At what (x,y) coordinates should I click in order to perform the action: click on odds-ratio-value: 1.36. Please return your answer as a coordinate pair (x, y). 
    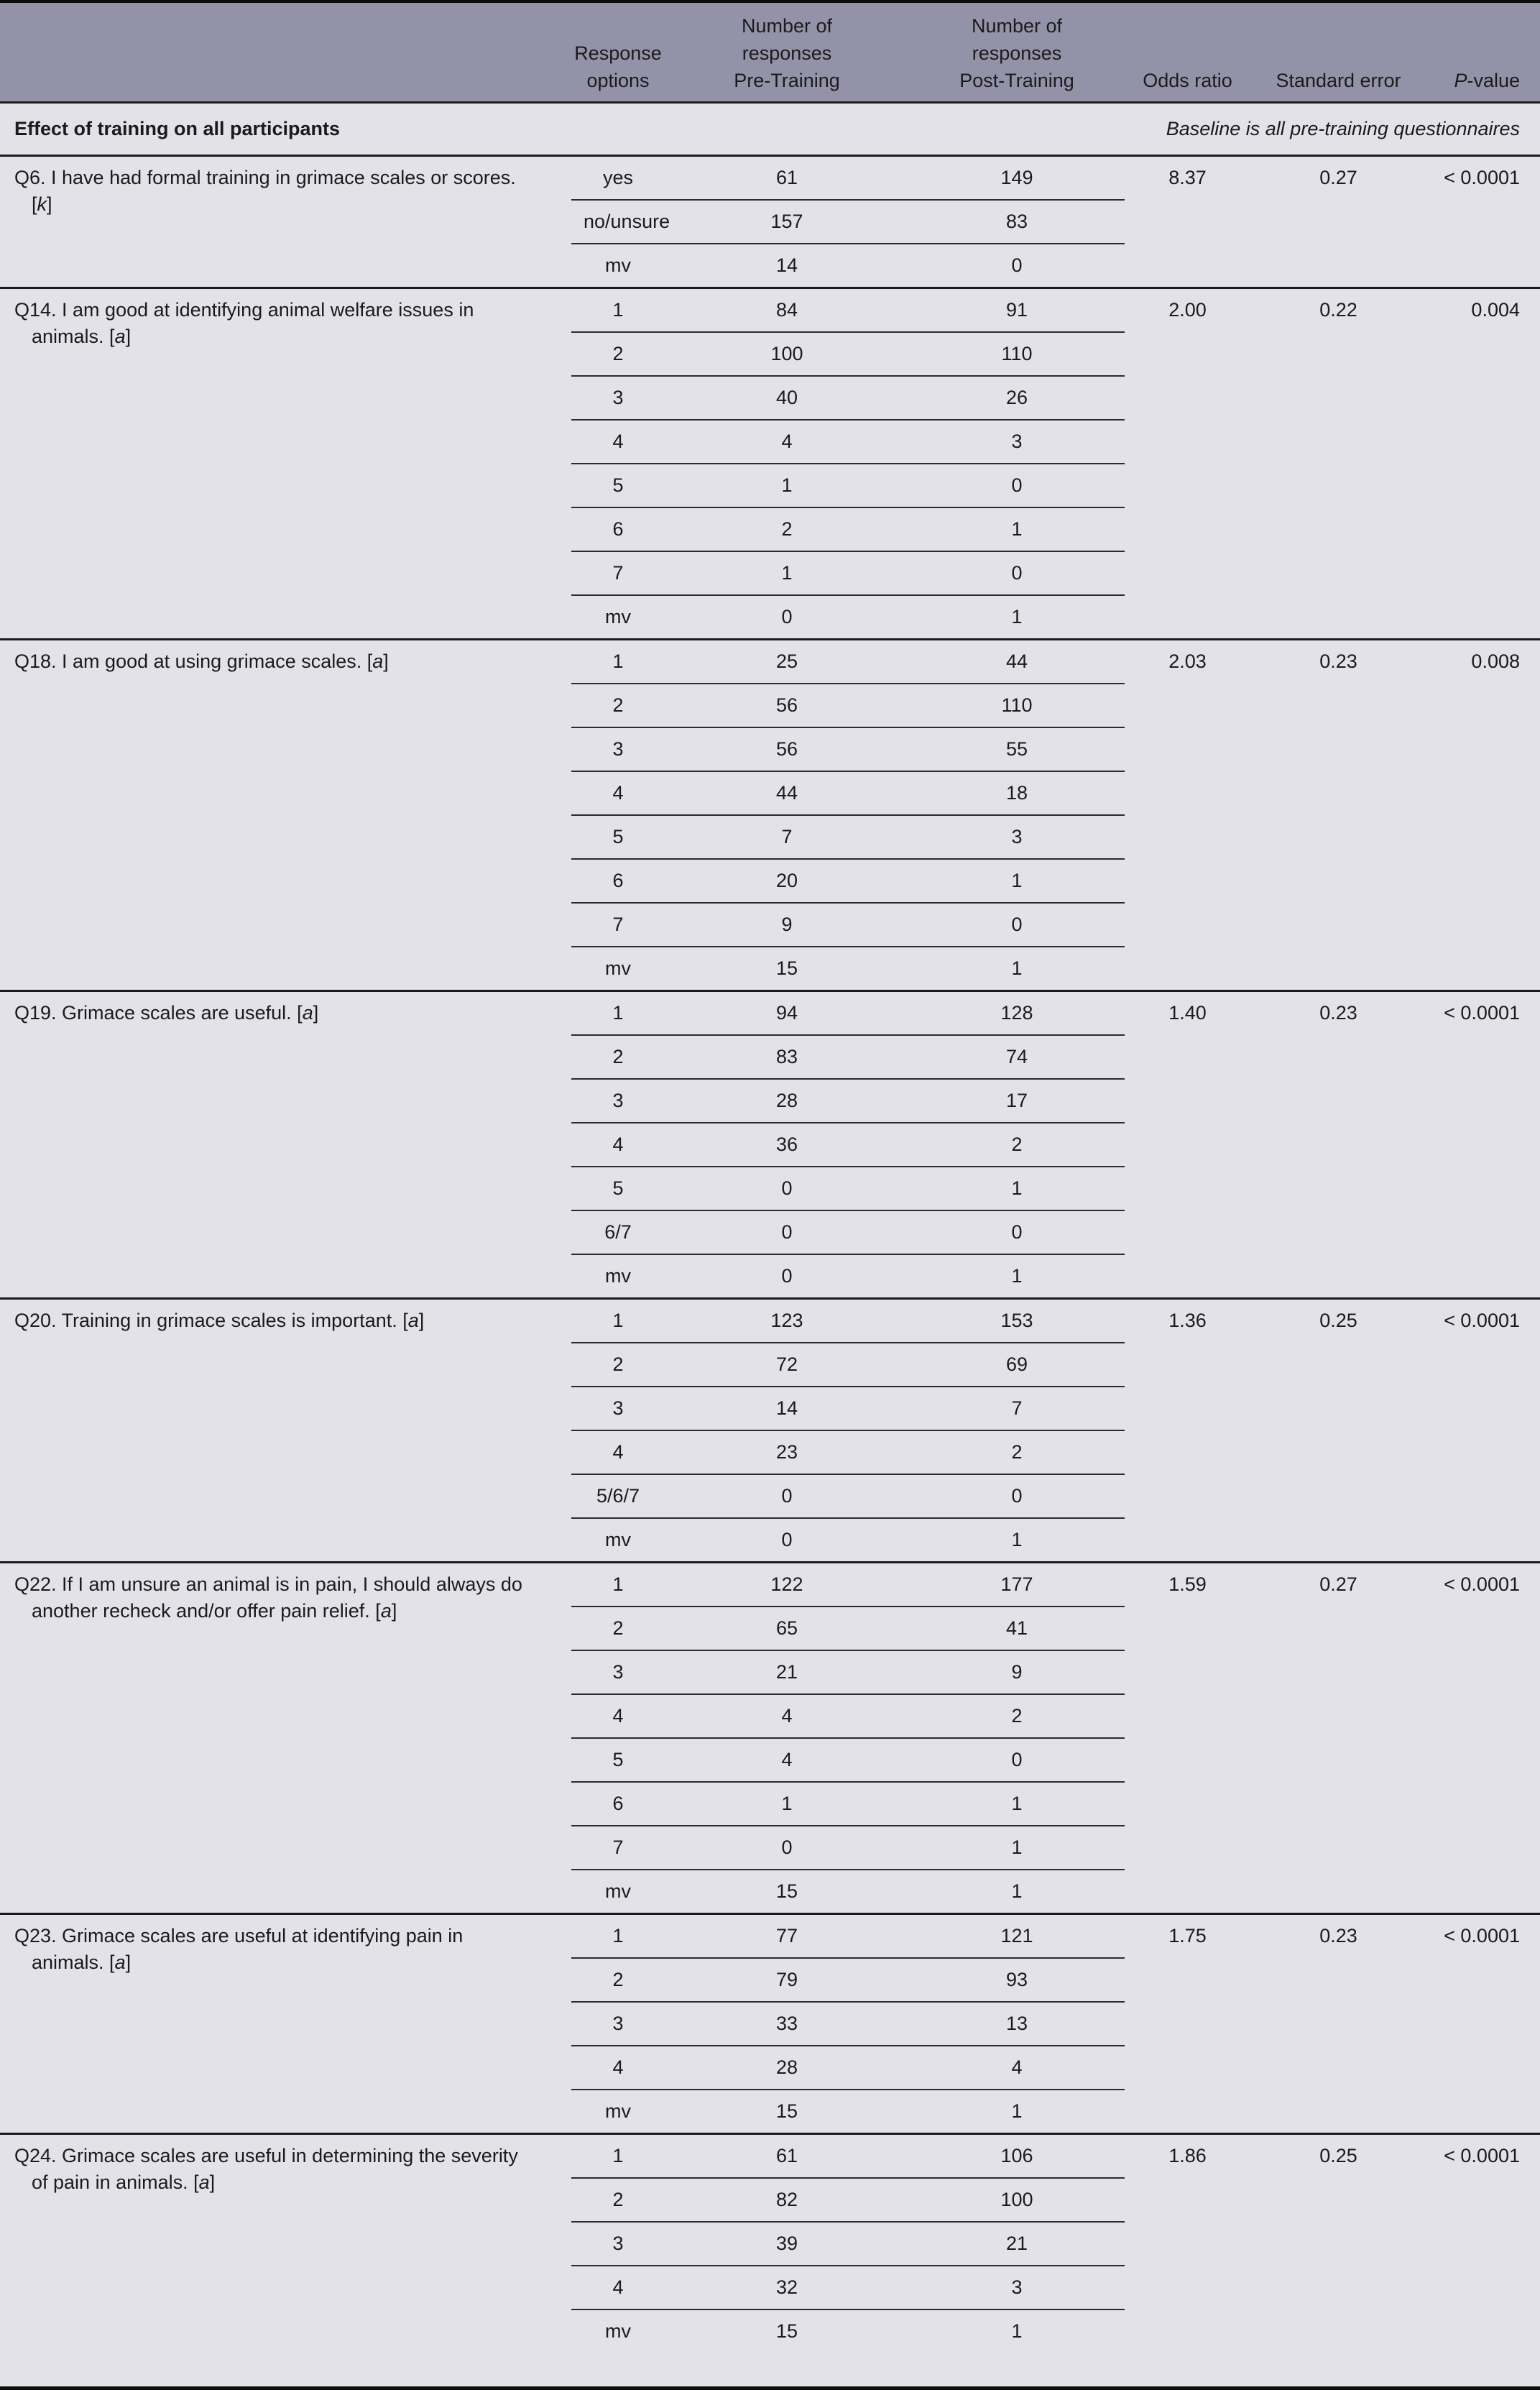
    Looking at the image, I should click on (1188, 1320).